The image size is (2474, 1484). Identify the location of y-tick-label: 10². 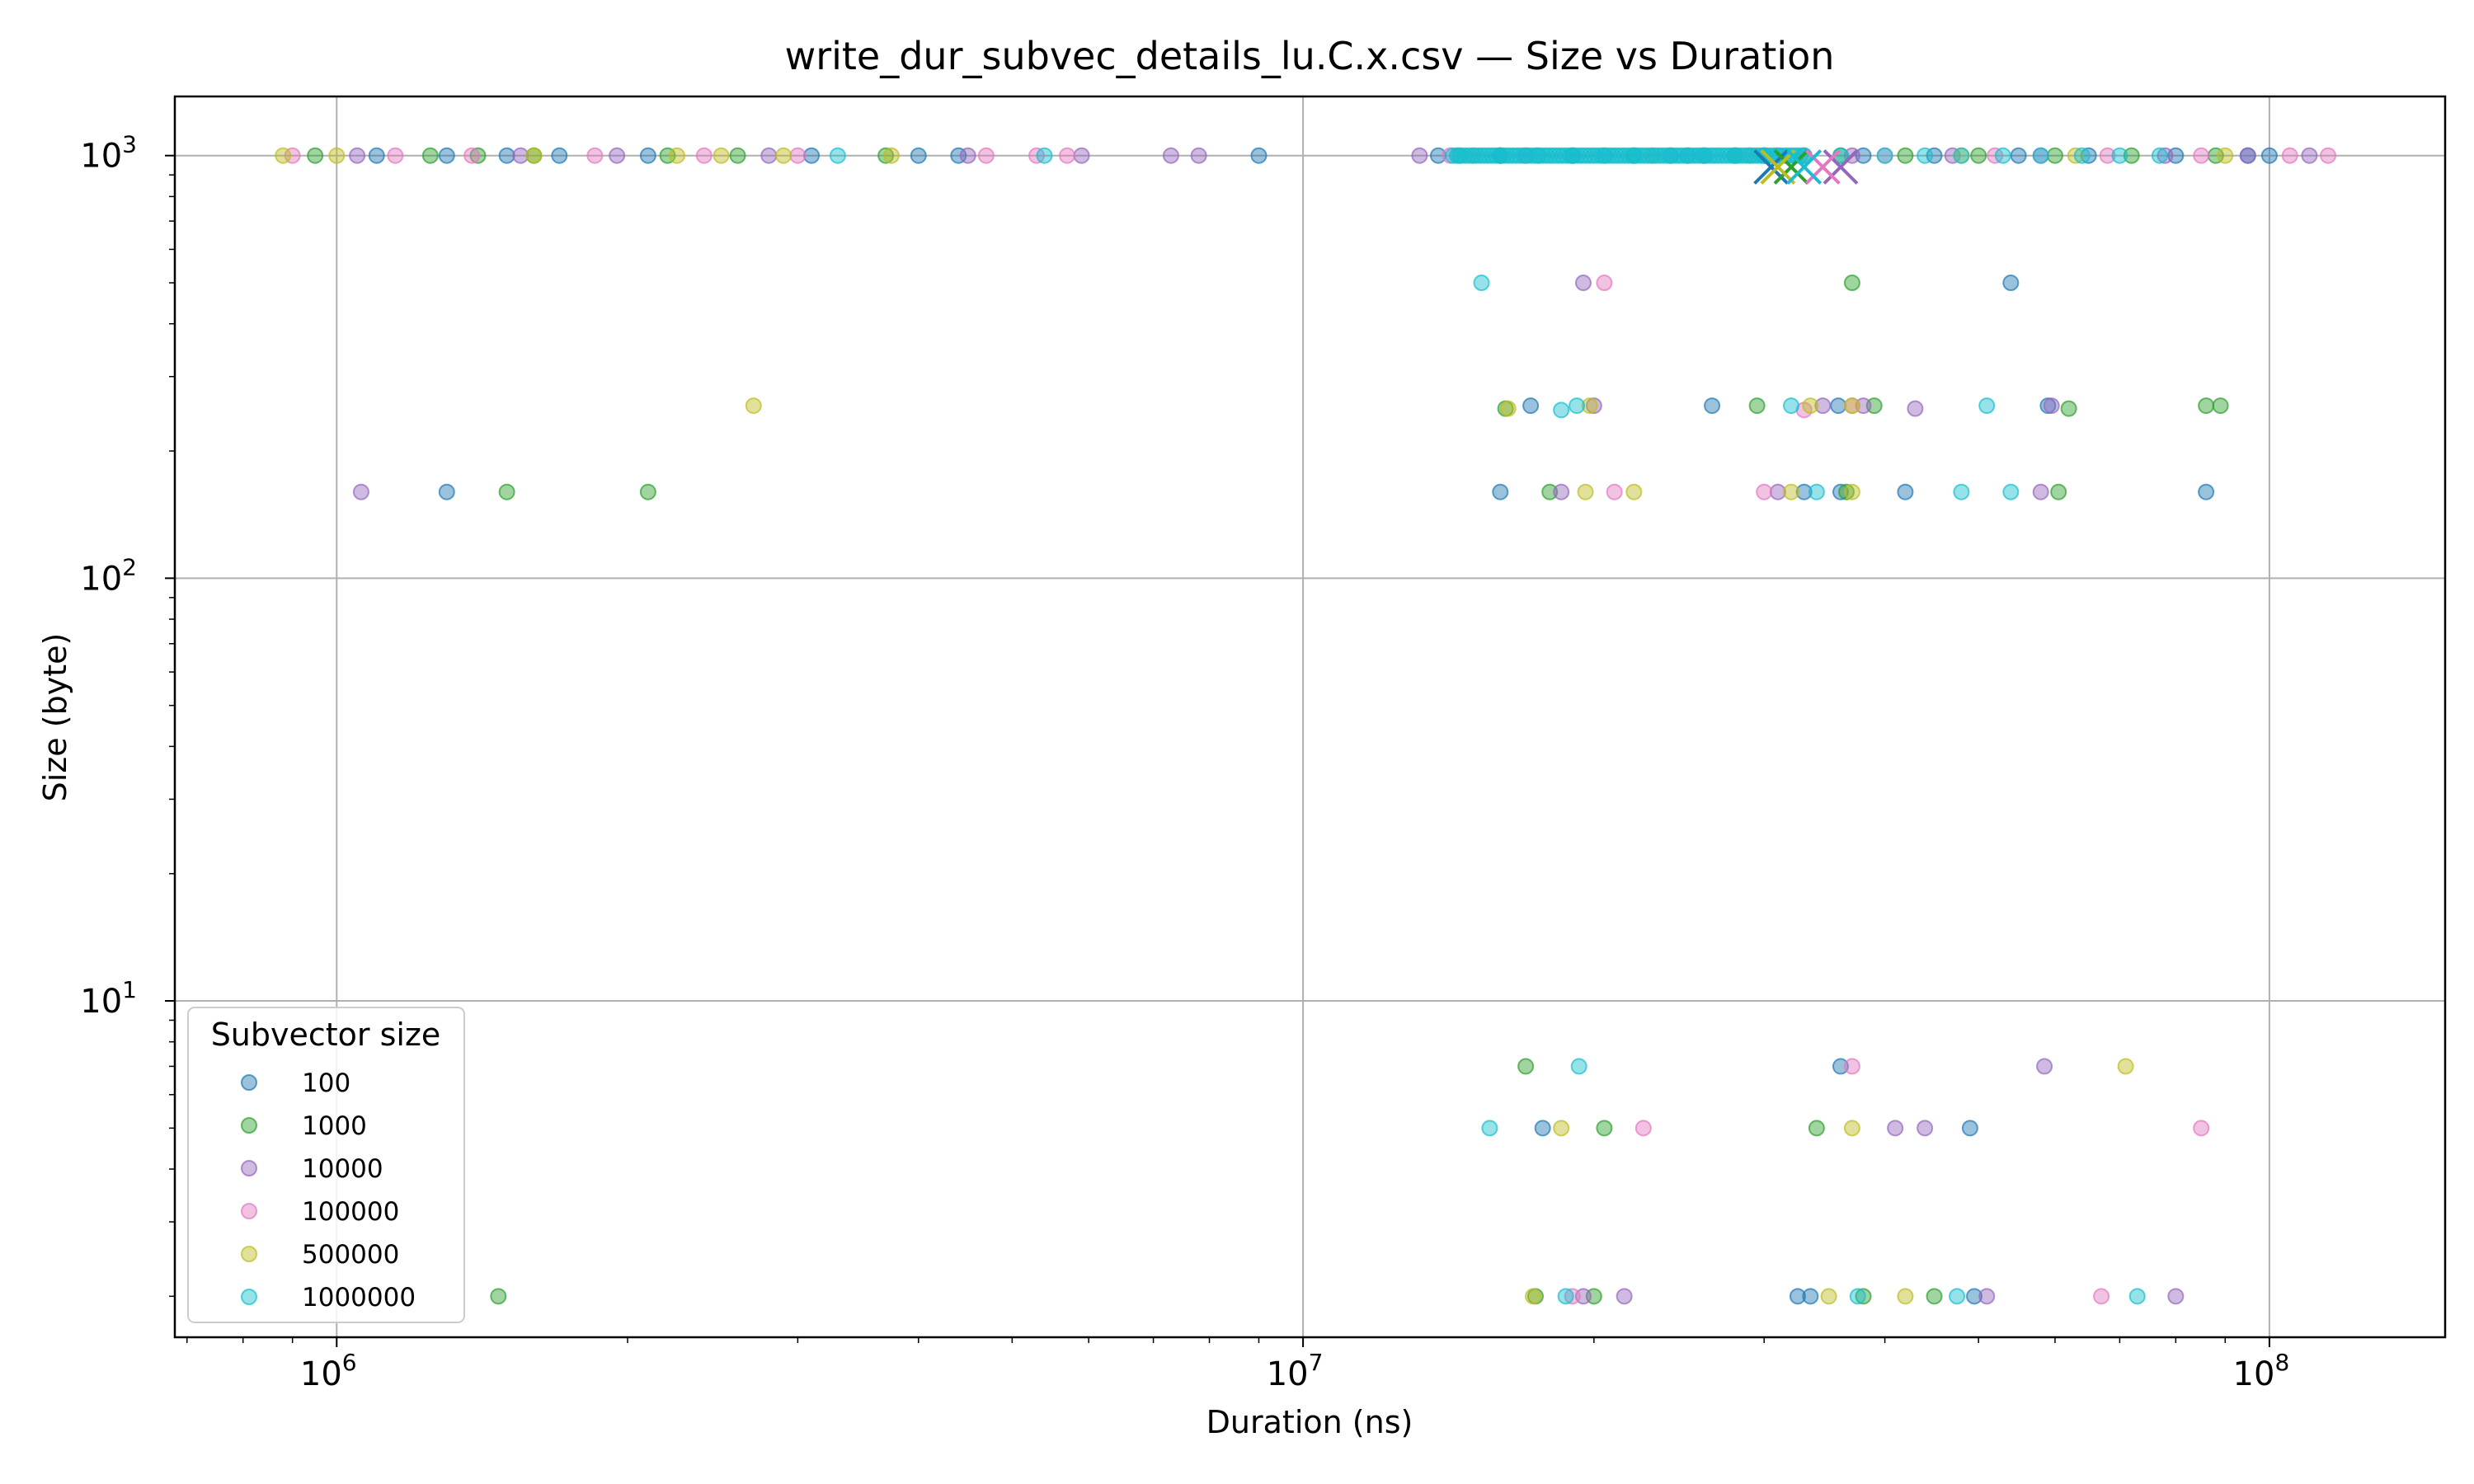
(108, 575).